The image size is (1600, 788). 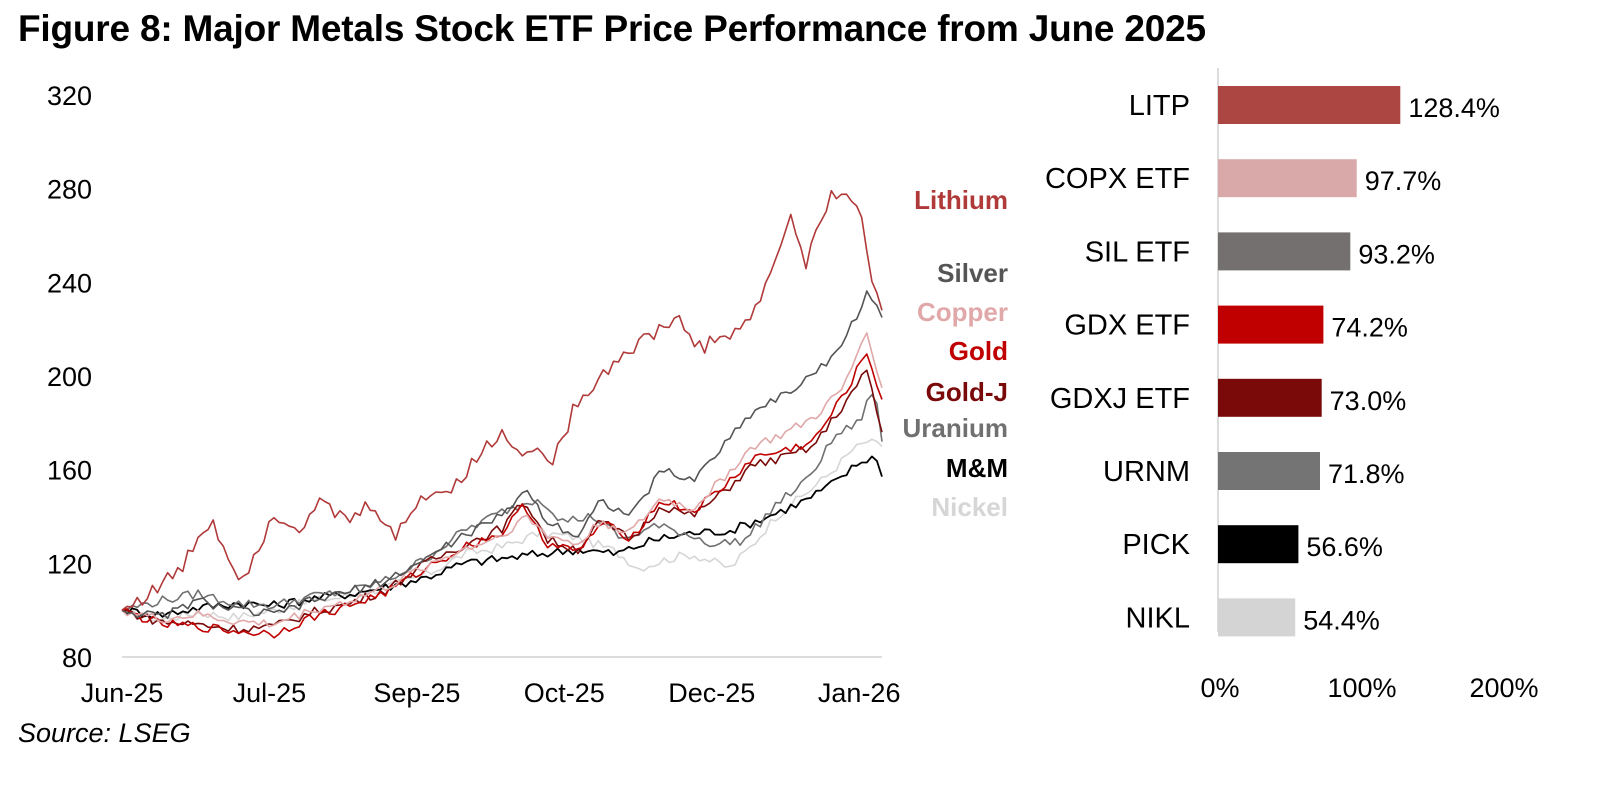 What do you see at coordinates (1270, 397) in the screenshot?
I see `bar-gdxj-etf` at bounding box center [1270, 397].